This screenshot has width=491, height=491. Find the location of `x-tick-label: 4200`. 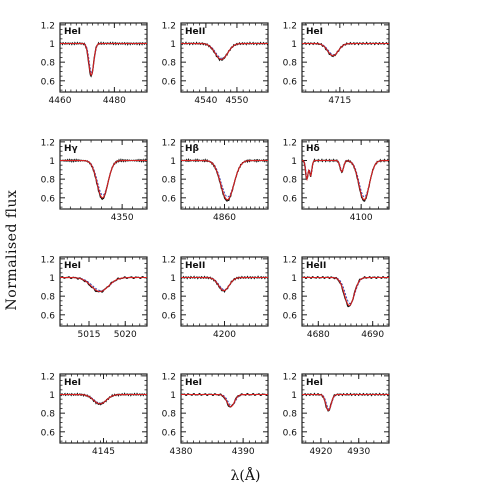

x-tick-label: 4200 is located at coordinates (224, 335).